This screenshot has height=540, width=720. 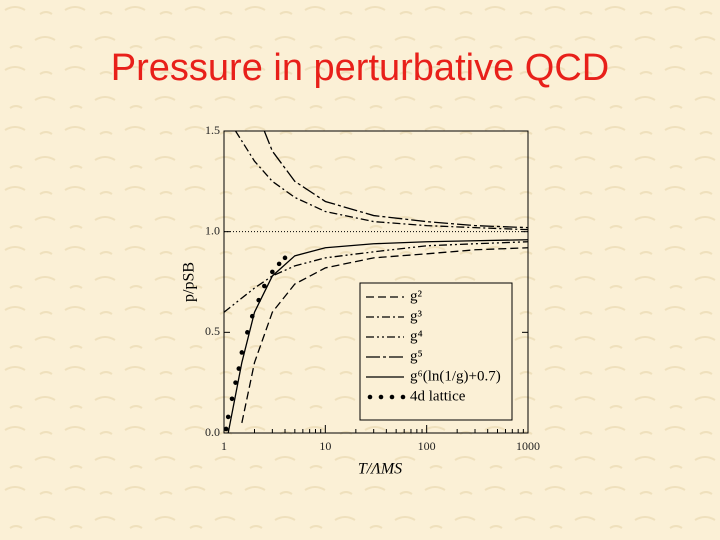 What do you see at coordinates (416, 296) in the screenshot?
I see `legend-label: g²` at bounding box center [416, 296].